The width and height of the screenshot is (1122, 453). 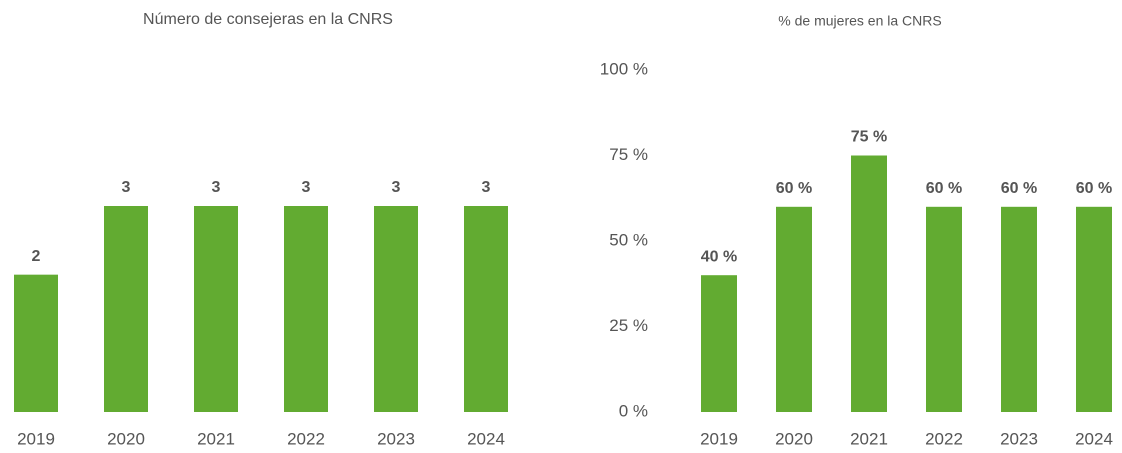 I want to click on y-tick-label: 25 %, so click(x=628, y=325).